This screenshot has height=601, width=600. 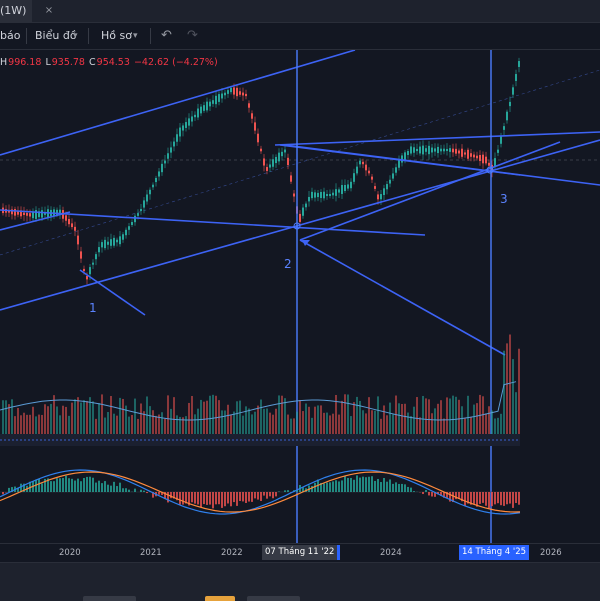 What do you see at coordinates (47, 62) in the screenshot?
I see `low-label: L` at bounding box center [47, 62].